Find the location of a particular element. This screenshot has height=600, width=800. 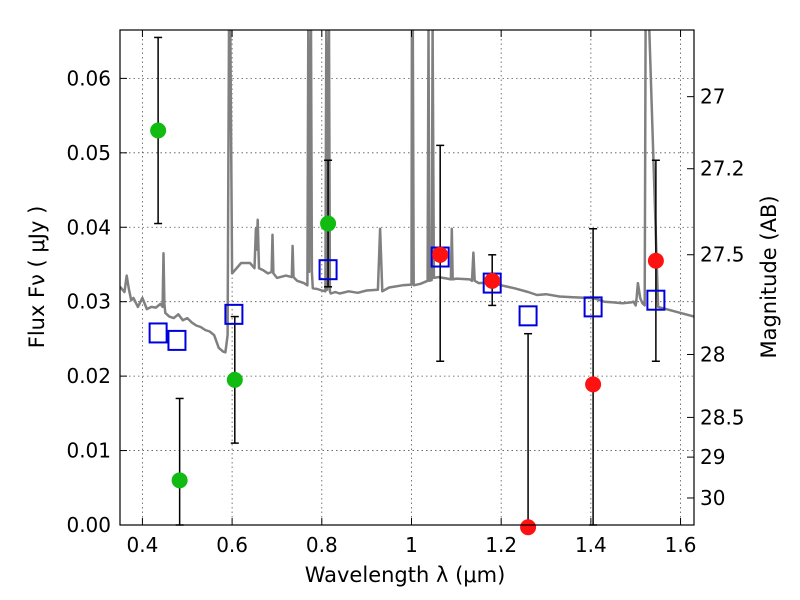

y-tick-label: 0.05 is located at coordinates (88, 153).